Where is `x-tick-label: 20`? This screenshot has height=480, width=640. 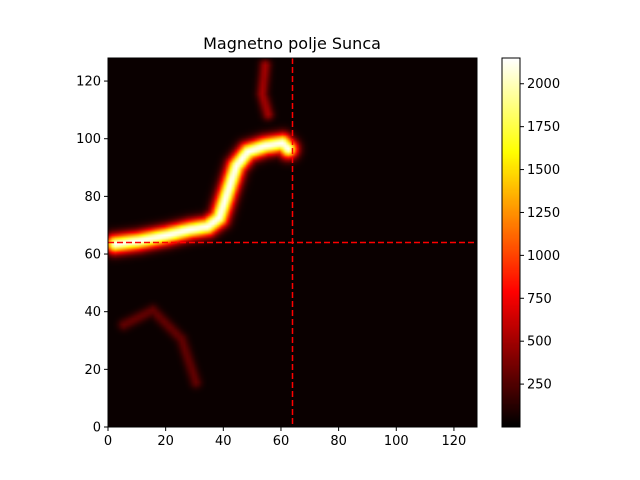
x-tick-label: 20 is located at coordinates (165, 441).